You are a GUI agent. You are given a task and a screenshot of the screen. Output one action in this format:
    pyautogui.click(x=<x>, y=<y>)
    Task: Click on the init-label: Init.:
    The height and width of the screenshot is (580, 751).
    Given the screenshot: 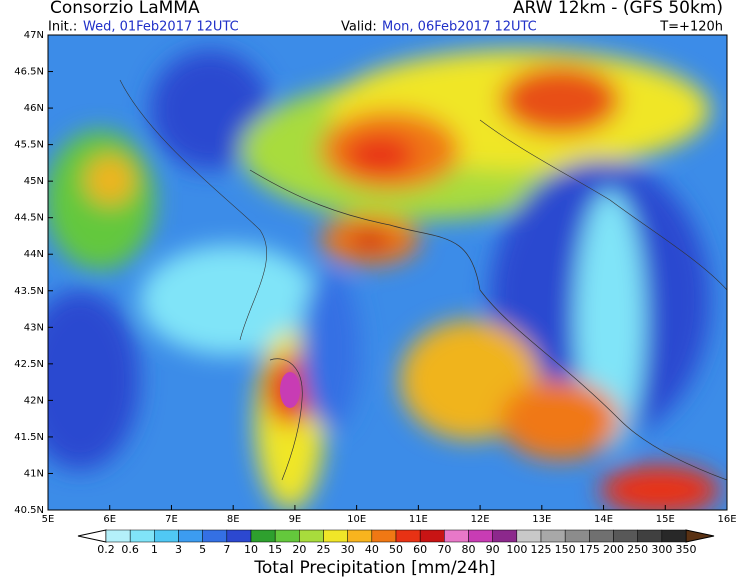 What is the action you would take?
    pyautogui.click(x=62, y=27)
    